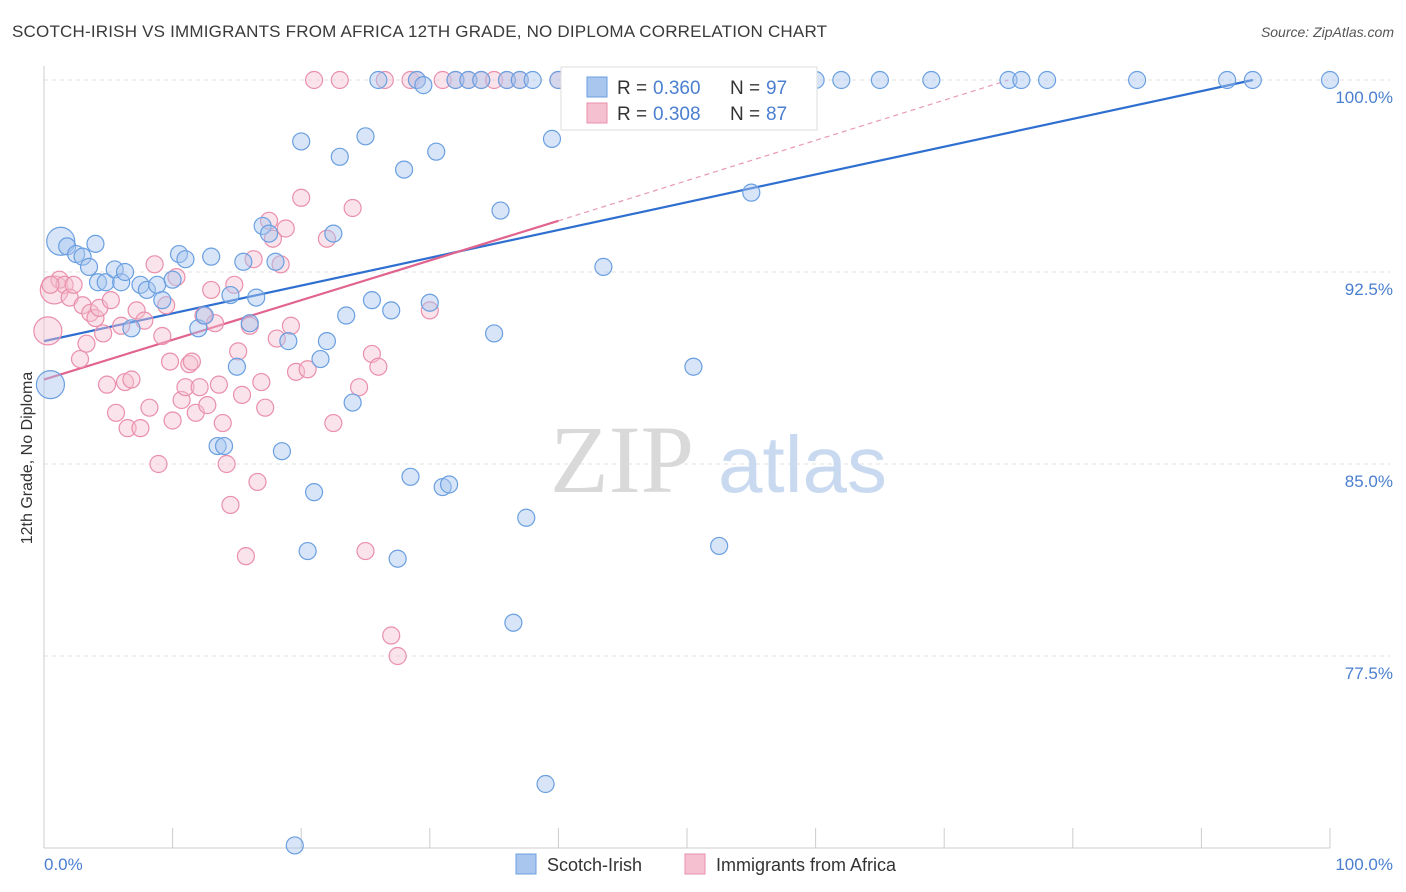 The height and width of the screenshot is (892, 1406). What do you see at coordinates (776, 114) in the screenshot?
I see `legend-n-value-2: 87` at bounding box center [776, 114].